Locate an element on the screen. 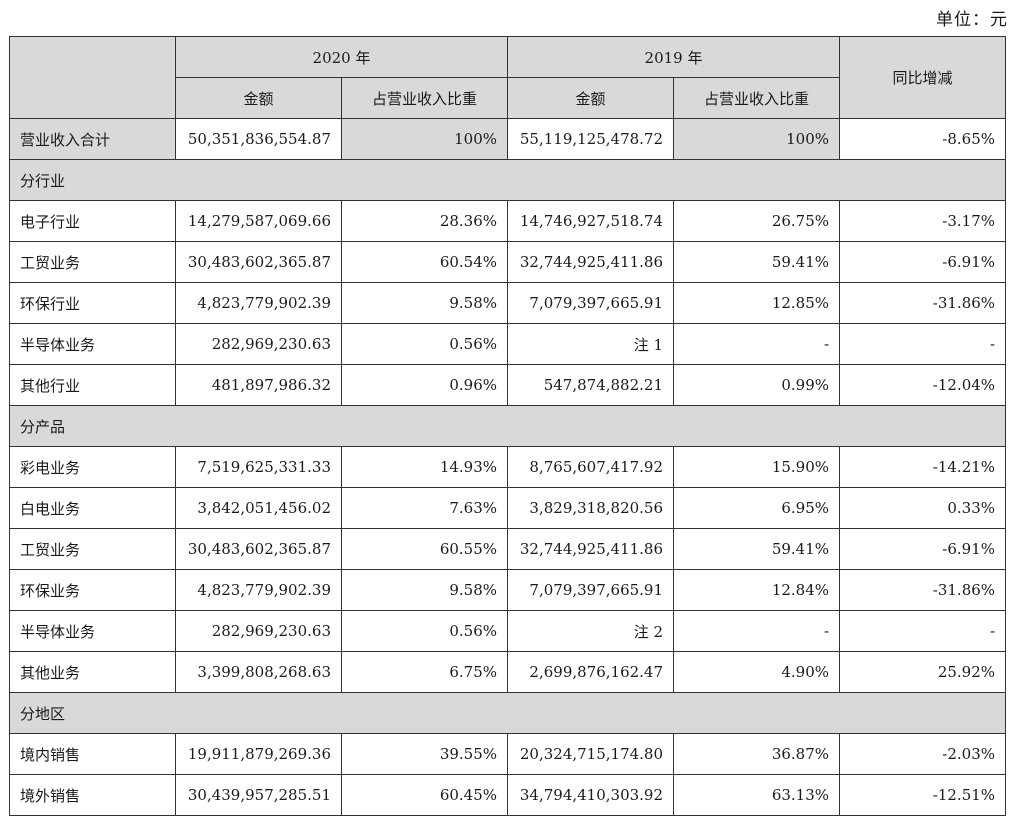 The image size is (1015, 839). section-title: 分地区 is located at coordinates (507, 713).